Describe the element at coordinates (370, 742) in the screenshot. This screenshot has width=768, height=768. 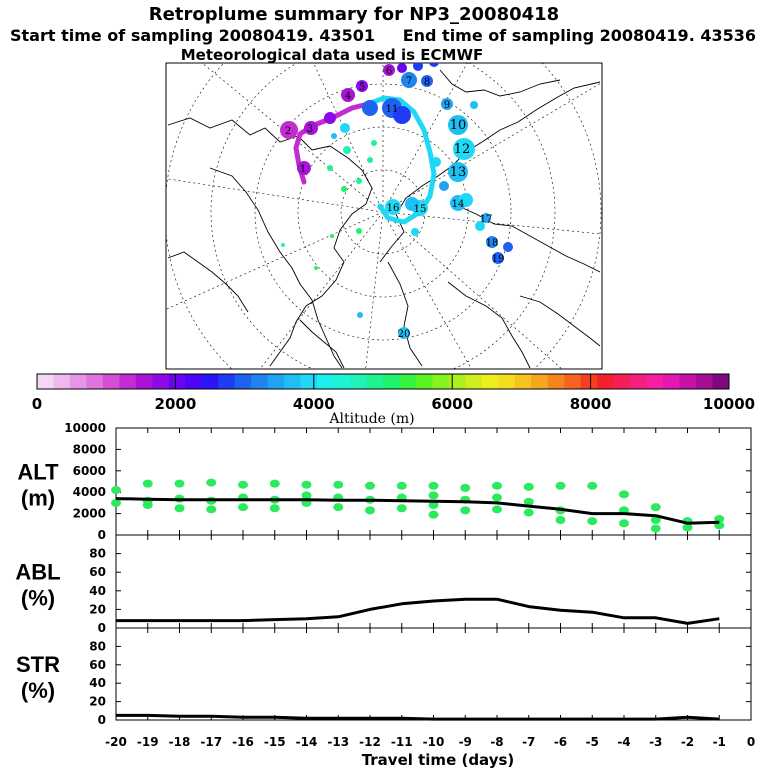
I see `x-tick-label: -12` at that location.